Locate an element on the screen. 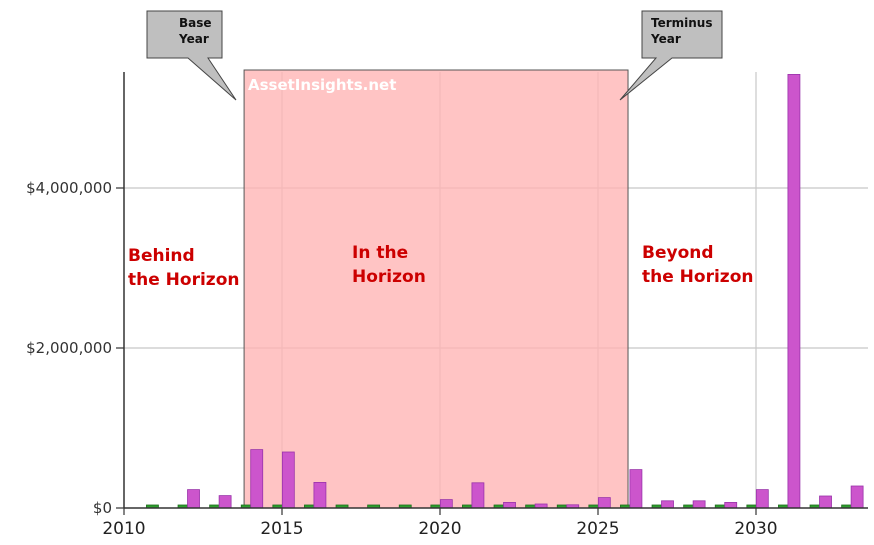  base-year-label-line-2: Year is located at coordinates (193, 39).